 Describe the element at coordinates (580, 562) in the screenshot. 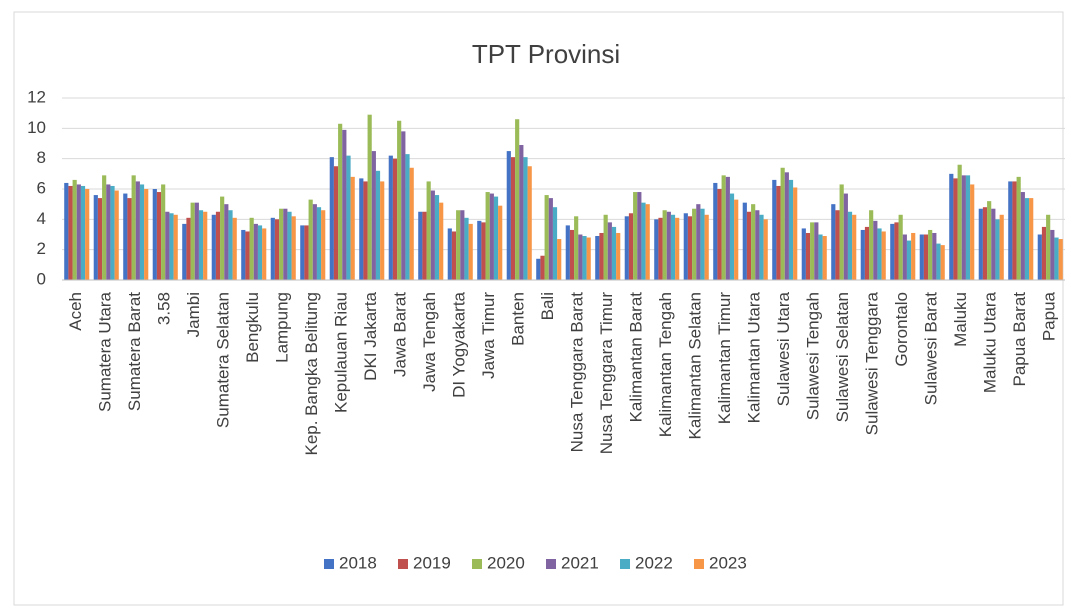

I see `legend-label: 2021` at that location.